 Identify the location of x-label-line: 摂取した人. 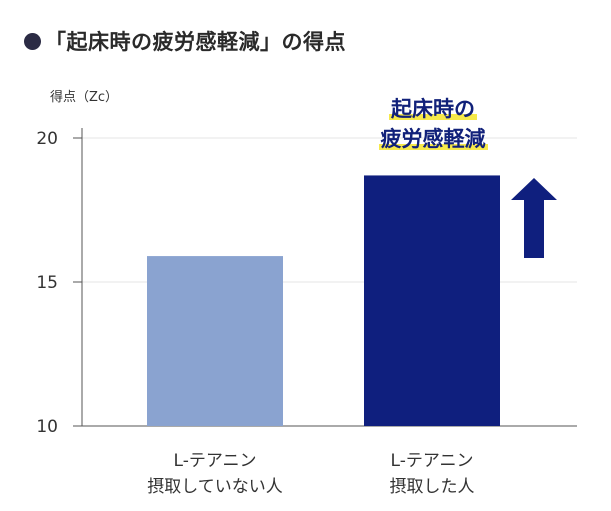
(432, 487).